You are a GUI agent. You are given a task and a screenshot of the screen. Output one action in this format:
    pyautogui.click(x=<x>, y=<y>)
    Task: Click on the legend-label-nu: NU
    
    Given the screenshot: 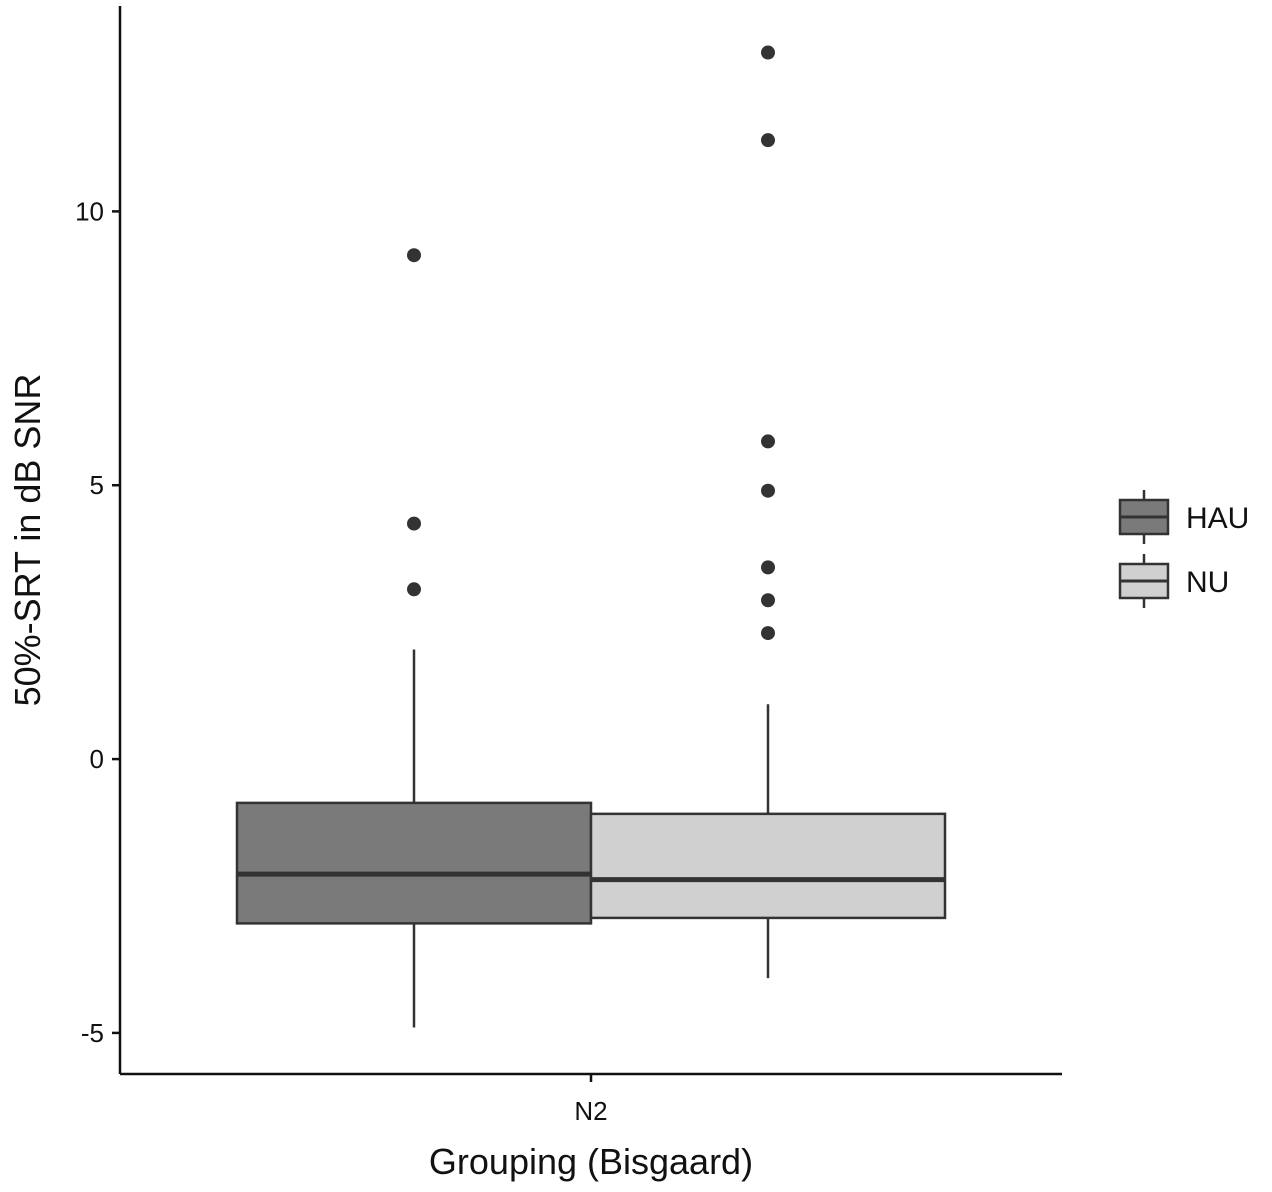 What is the action you would take?
    pyautogui.click(x=1207, y=582)
    